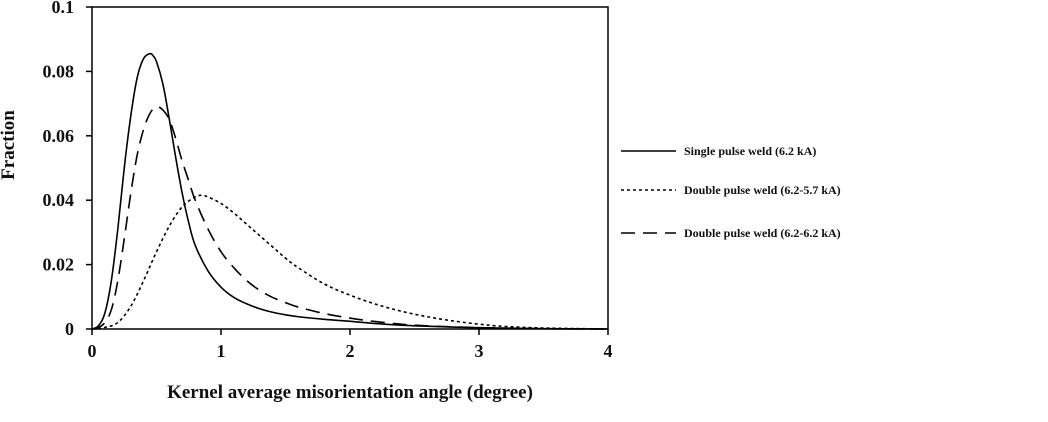 This screenshot has height=422, width=1048. Describe the element at coordinates (67, 169) in the screenshot. I see `y-axis-ticks: 0 0.02 0.04 0.06 0.08 0.1` at that location.